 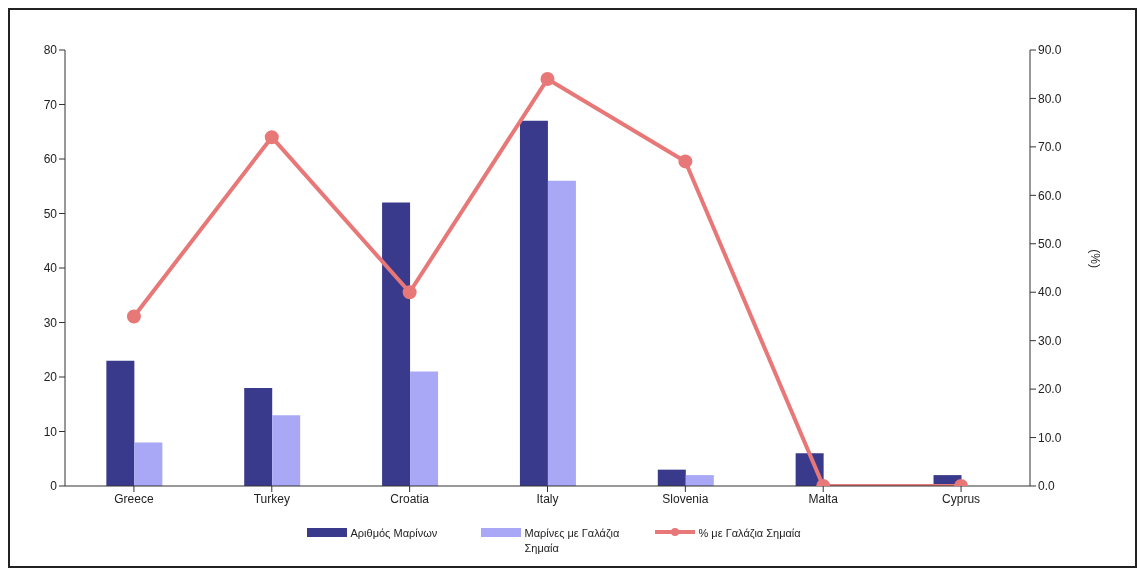 What do you see at coordinates (1050, 147) in the screenshot?
I see `y2-tick-label: 70.0` at bounding box center [1050, 147].